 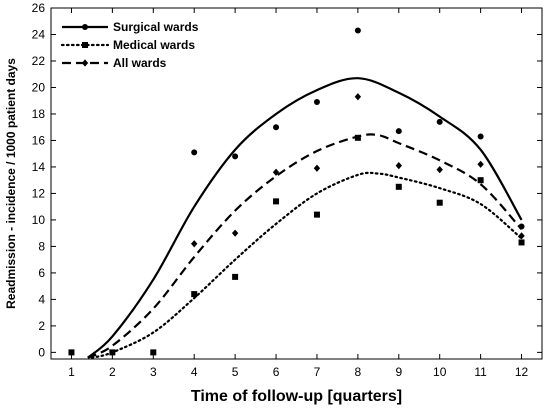 I want to click on legend-marker-circle, so click(x=85, y=27).